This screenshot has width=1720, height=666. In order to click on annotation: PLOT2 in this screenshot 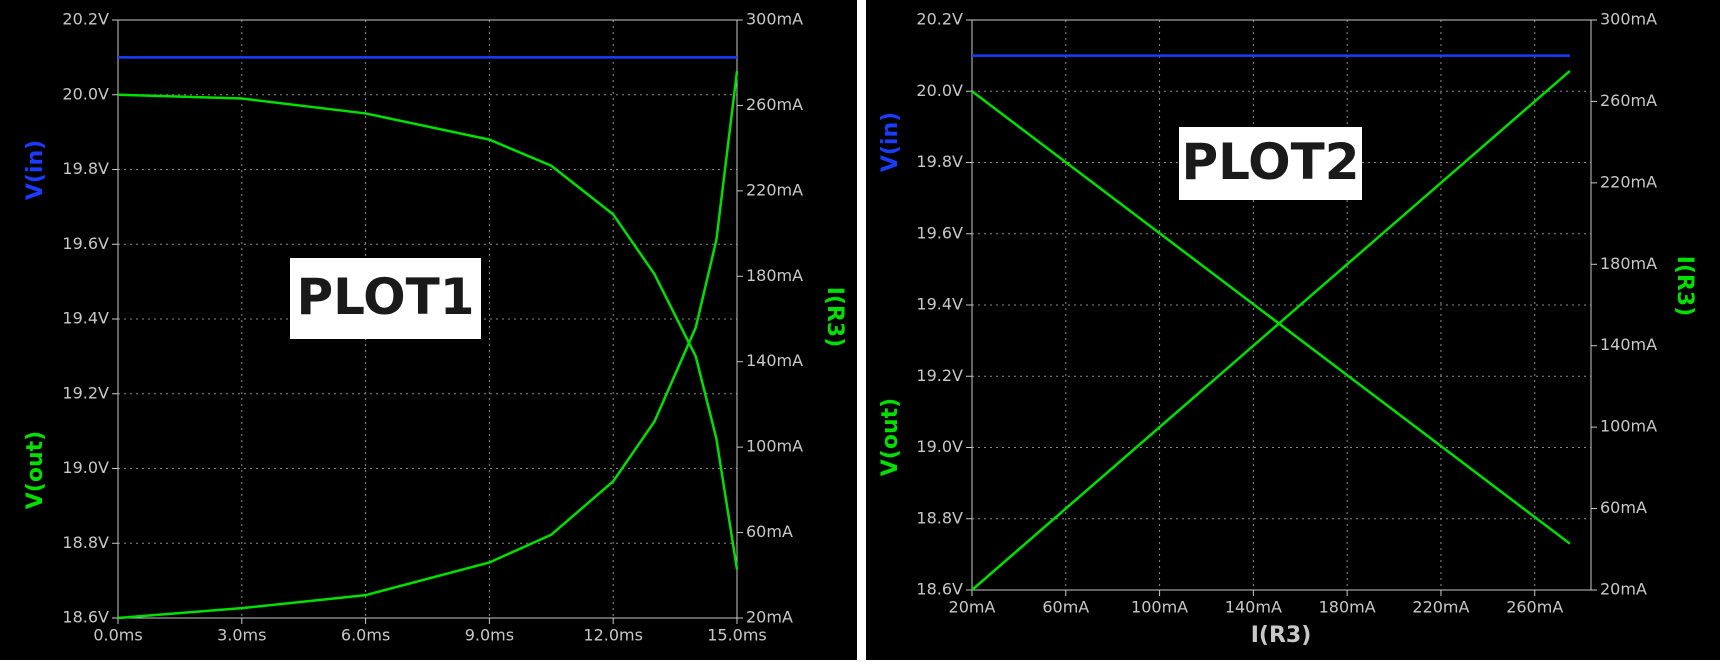, I will do `click(1270, 162)`.